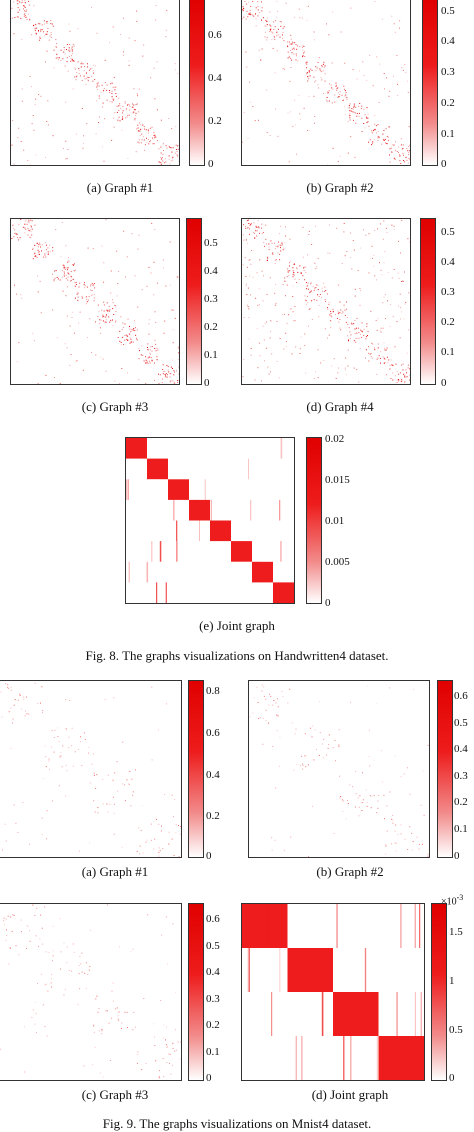 Image resolution: width=474 pixels, height=1132 pixels. What do you see at coordinates (452, 900) in the screenshot?
I see `colorbar-exponent: ×10⁻³` at bounding box center [452, 900].